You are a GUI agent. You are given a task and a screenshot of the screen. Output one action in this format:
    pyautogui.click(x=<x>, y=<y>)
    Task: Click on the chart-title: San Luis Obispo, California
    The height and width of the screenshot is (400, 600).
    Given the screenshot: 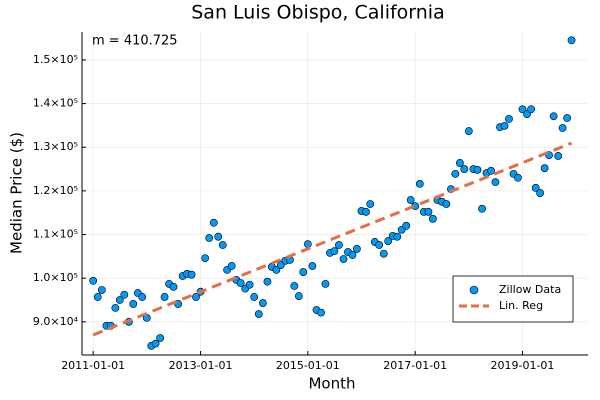 What is the action you would take?
    pyautogui.click(x=317, y=13)
    